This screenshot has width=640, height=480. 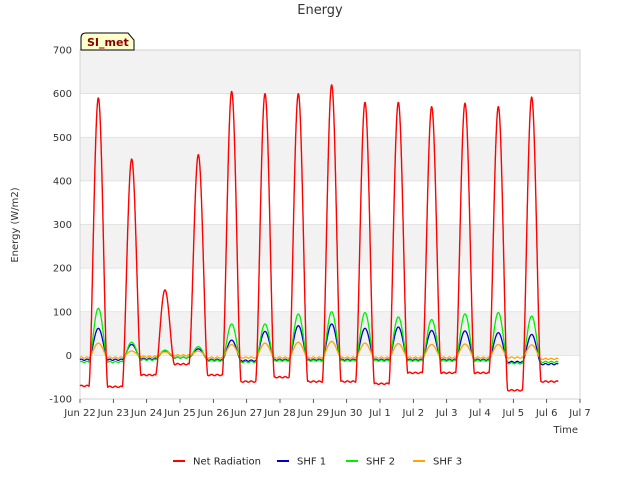 I want to click on x-tick-label: Jun 29, so click(x=313, y=413).